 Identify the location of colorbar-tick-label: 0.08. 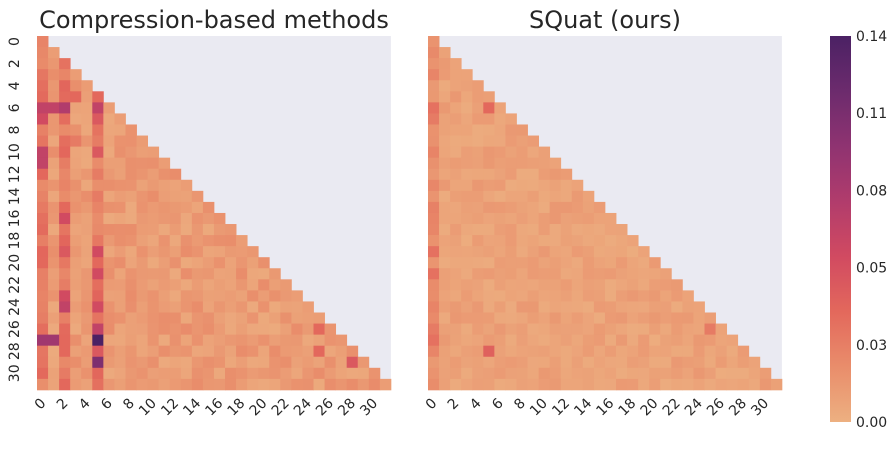
(871, 191).